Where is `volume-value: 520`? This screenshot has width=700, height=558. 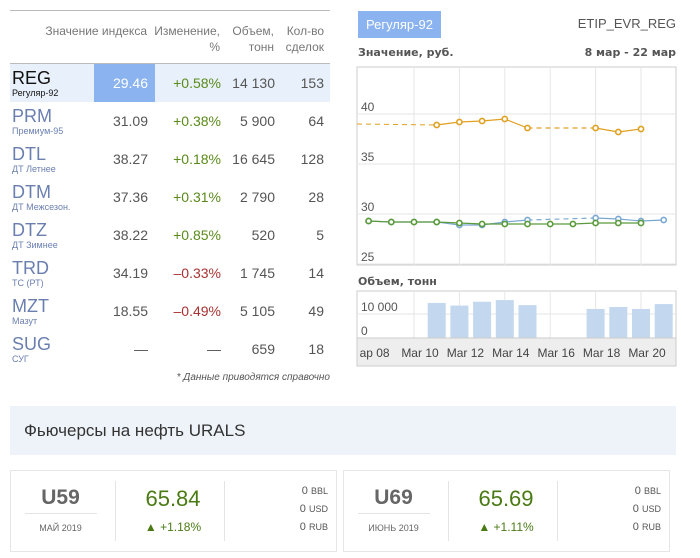
volume-value: 520 is located at coordinates (263, 235).